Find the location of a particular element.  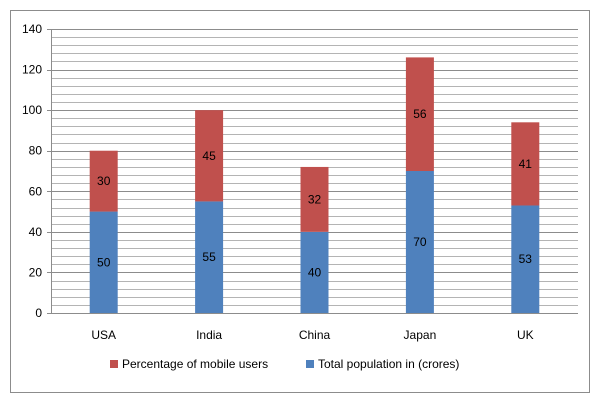

data-label: 70 is located at coordinates (420, 242).